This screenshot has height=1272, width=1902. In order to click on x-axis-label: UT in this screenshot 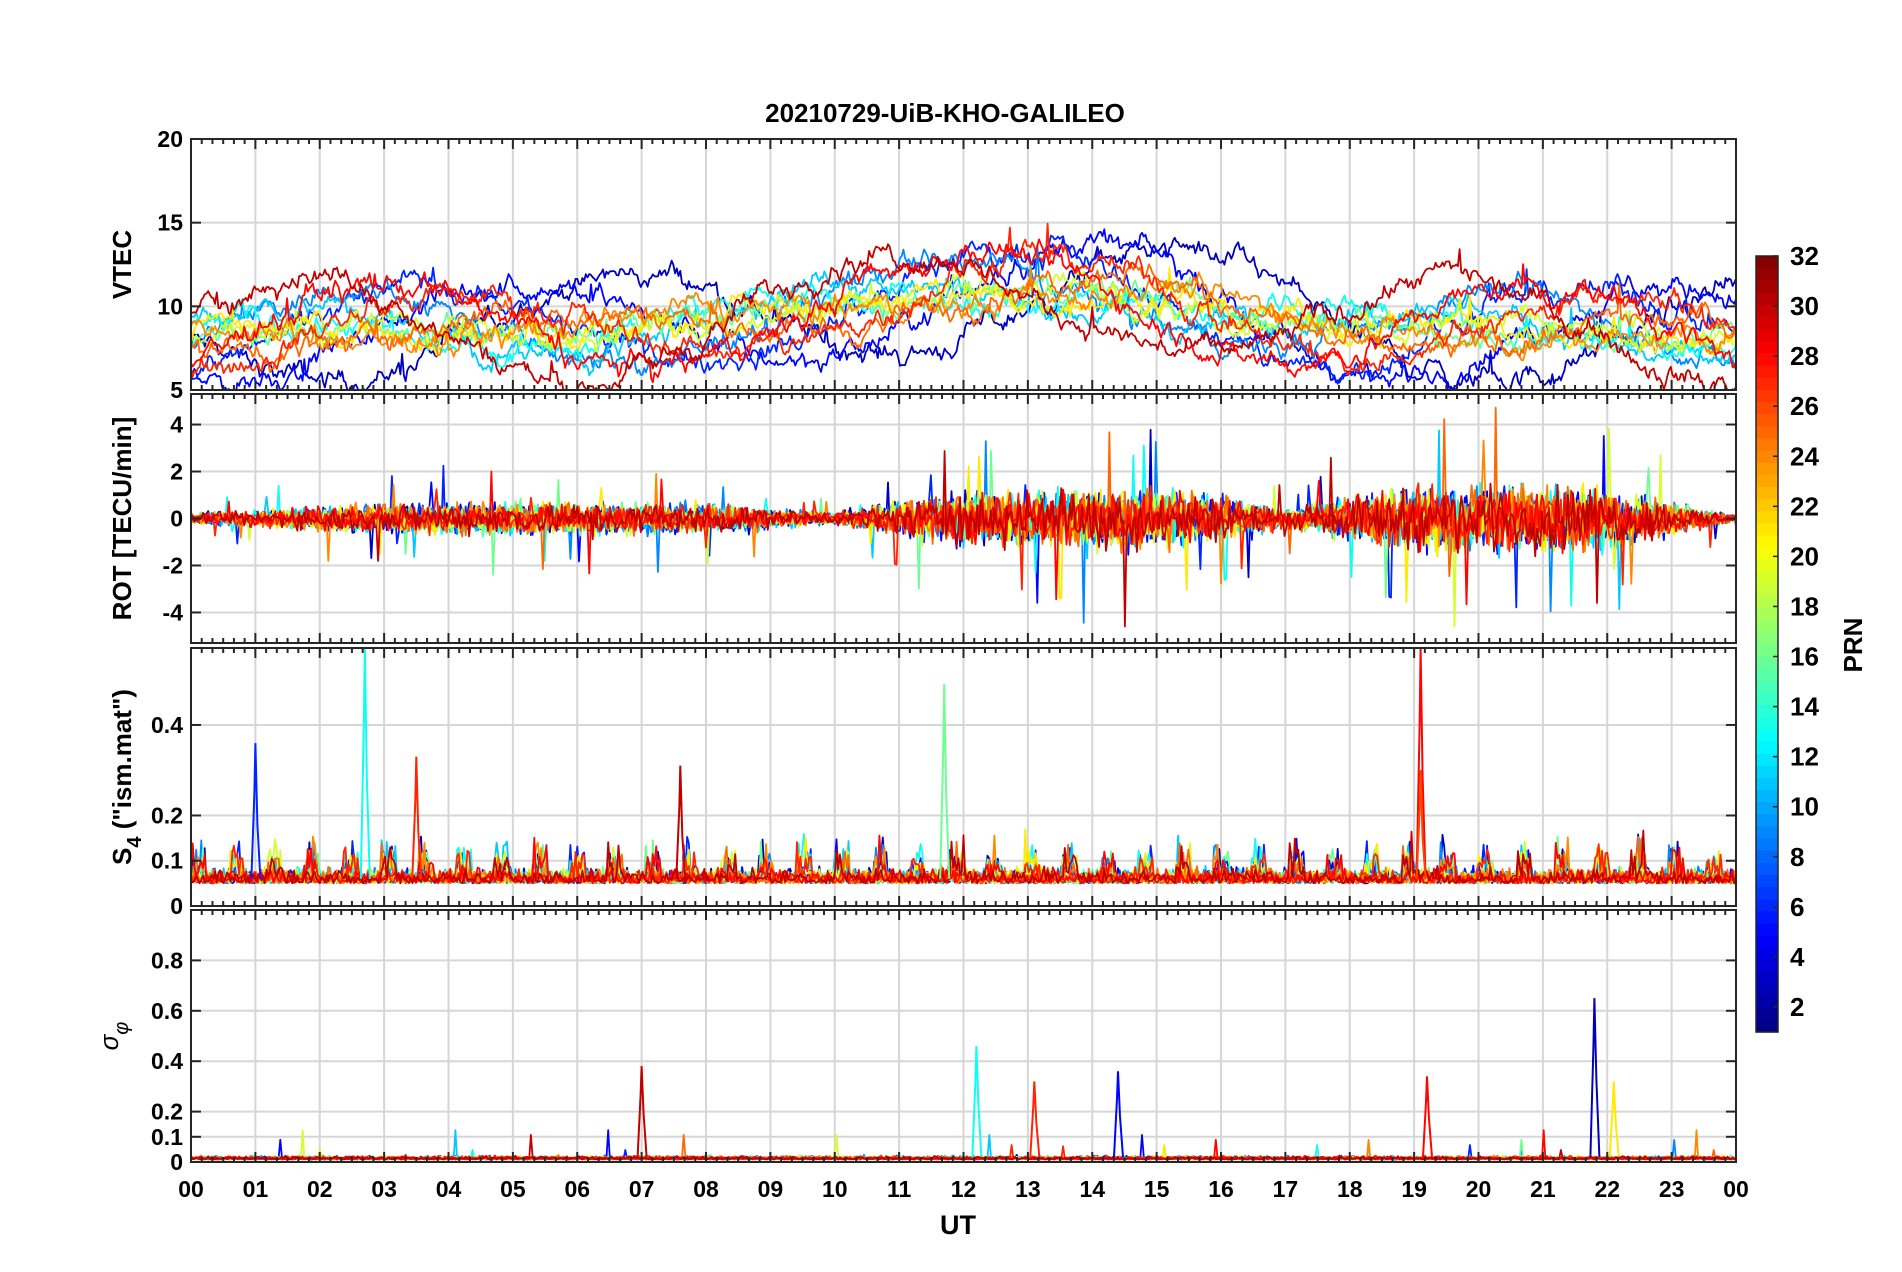, I will do `click(958, 1225)`.